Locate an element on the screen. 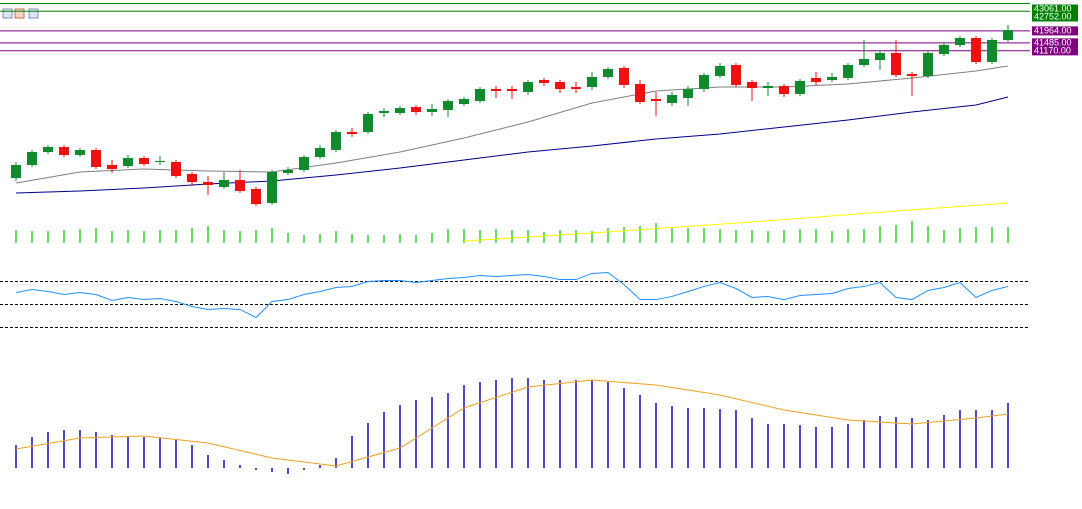  price-label: 42752.00 is located at coordinates (1053, 16).